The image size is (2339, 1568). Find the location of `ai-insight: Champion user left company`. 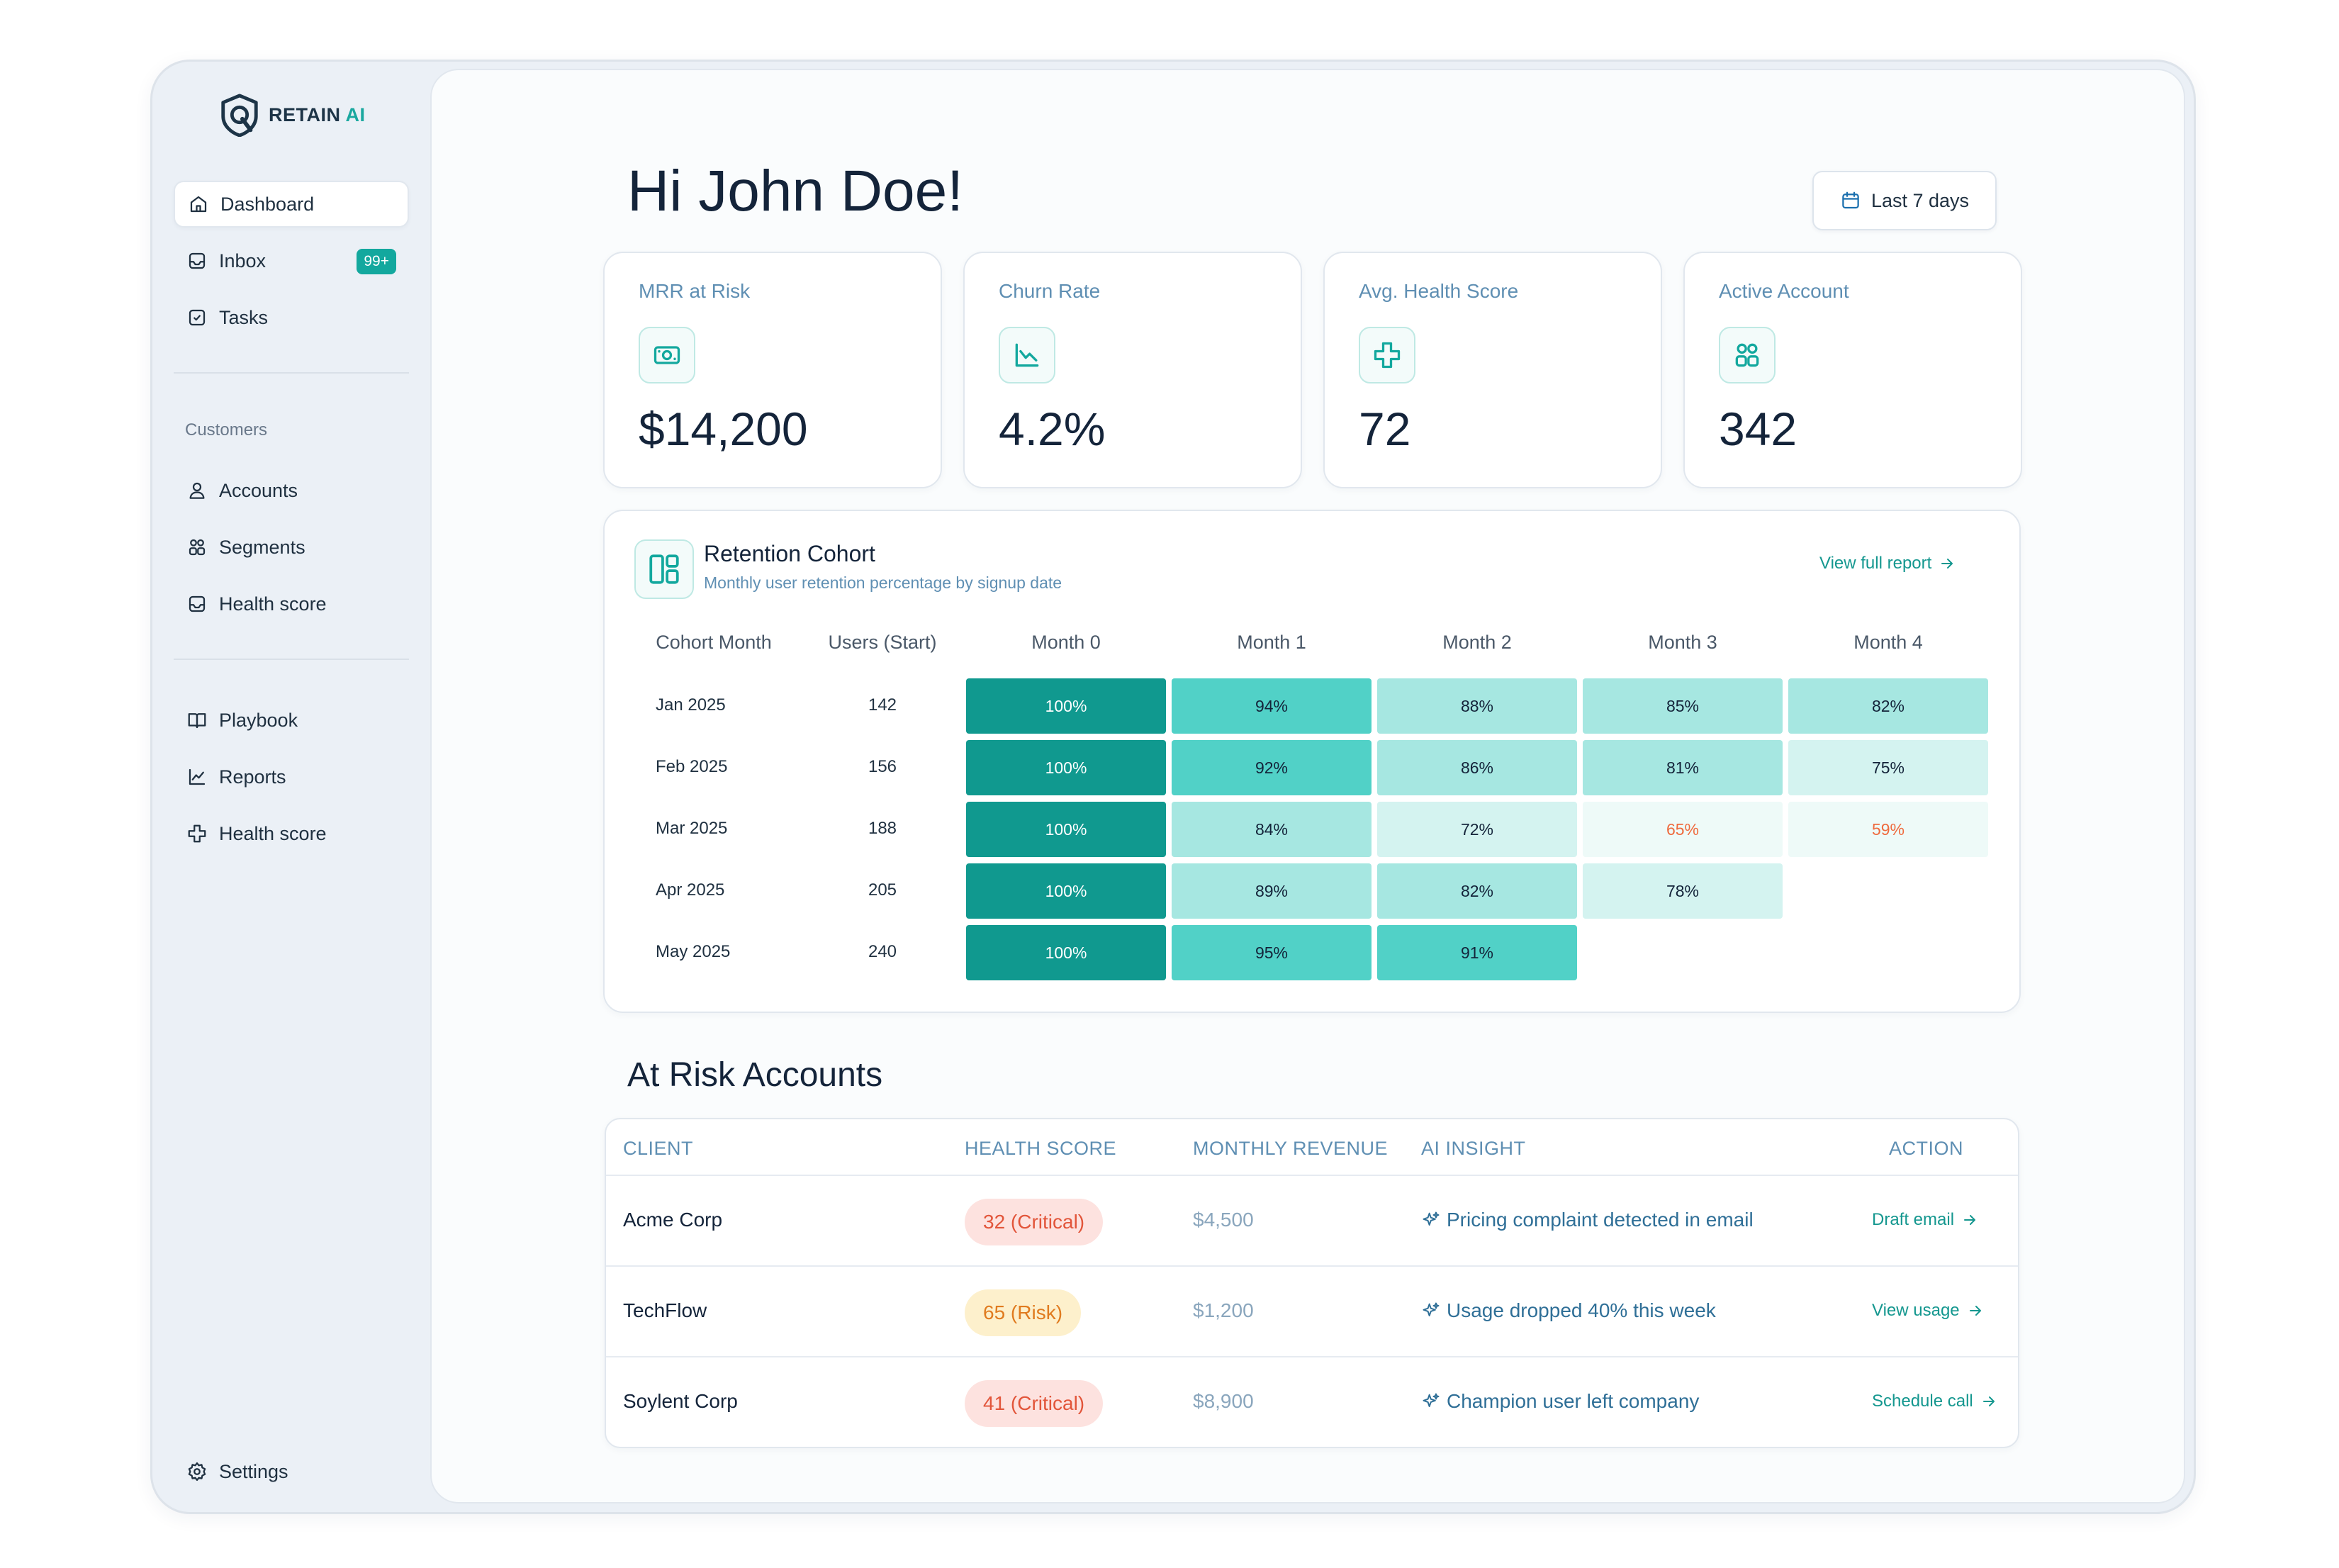

ai-insight: Champion user left company is located at coordinates (1560, 1401).